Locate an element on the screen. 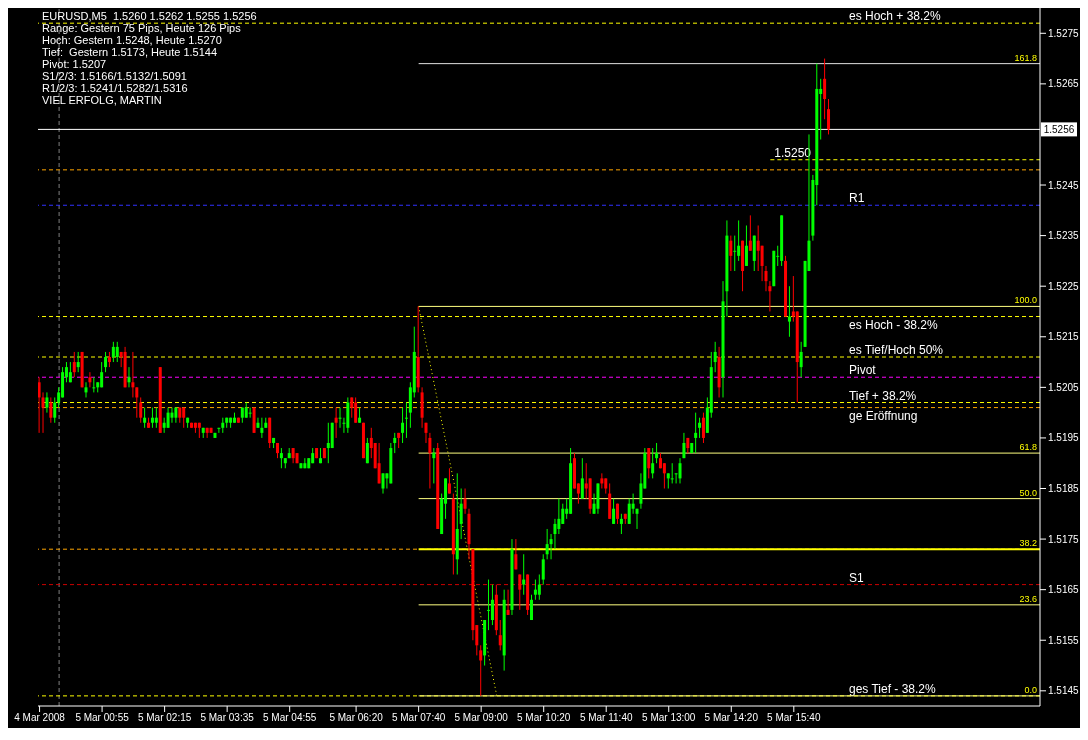 The height and width of the screenshot is (740, 1088). x-tick-label: 5 Mar 15:40 is located at coordinates (794, 718).